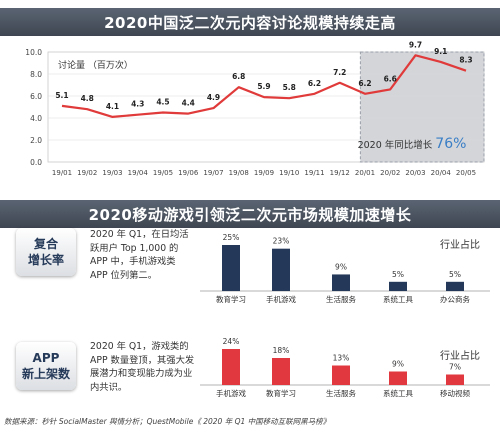 Image resolution: width=500 pixels, height=432 pixels. I want to click on y-axis-unit-label: 讨论量 （百万次）, so click(95, 65).